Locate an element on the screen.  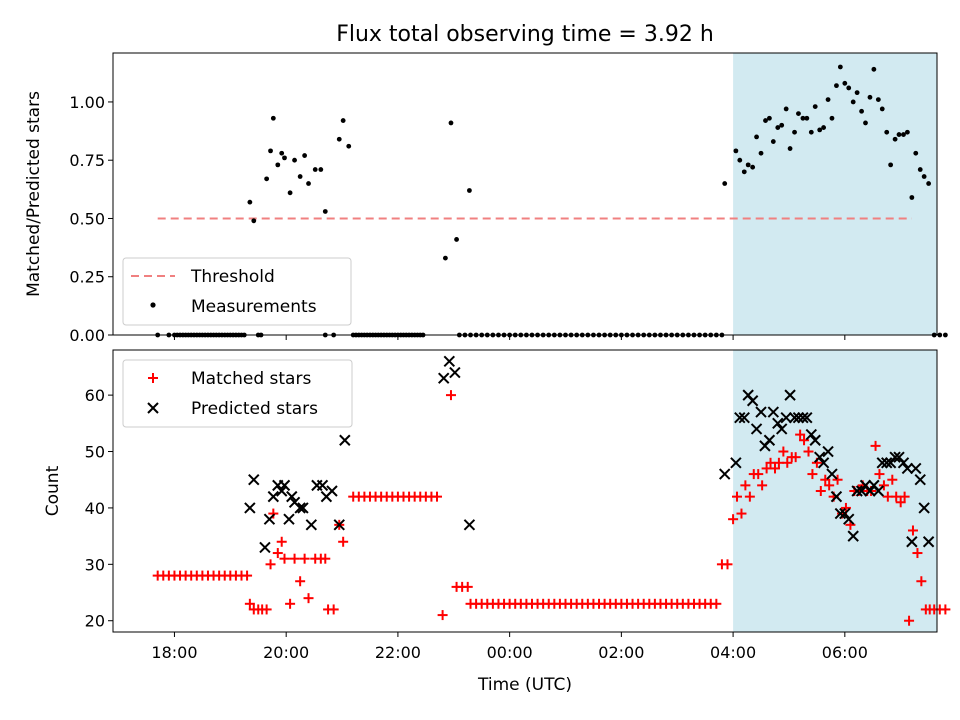
predicted-legend-marker is located at coordinates (153, 408).